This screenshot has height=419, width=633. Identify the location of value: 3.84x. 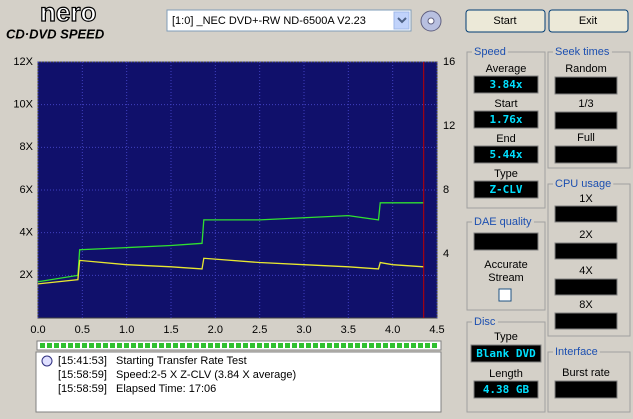
(505, 84).